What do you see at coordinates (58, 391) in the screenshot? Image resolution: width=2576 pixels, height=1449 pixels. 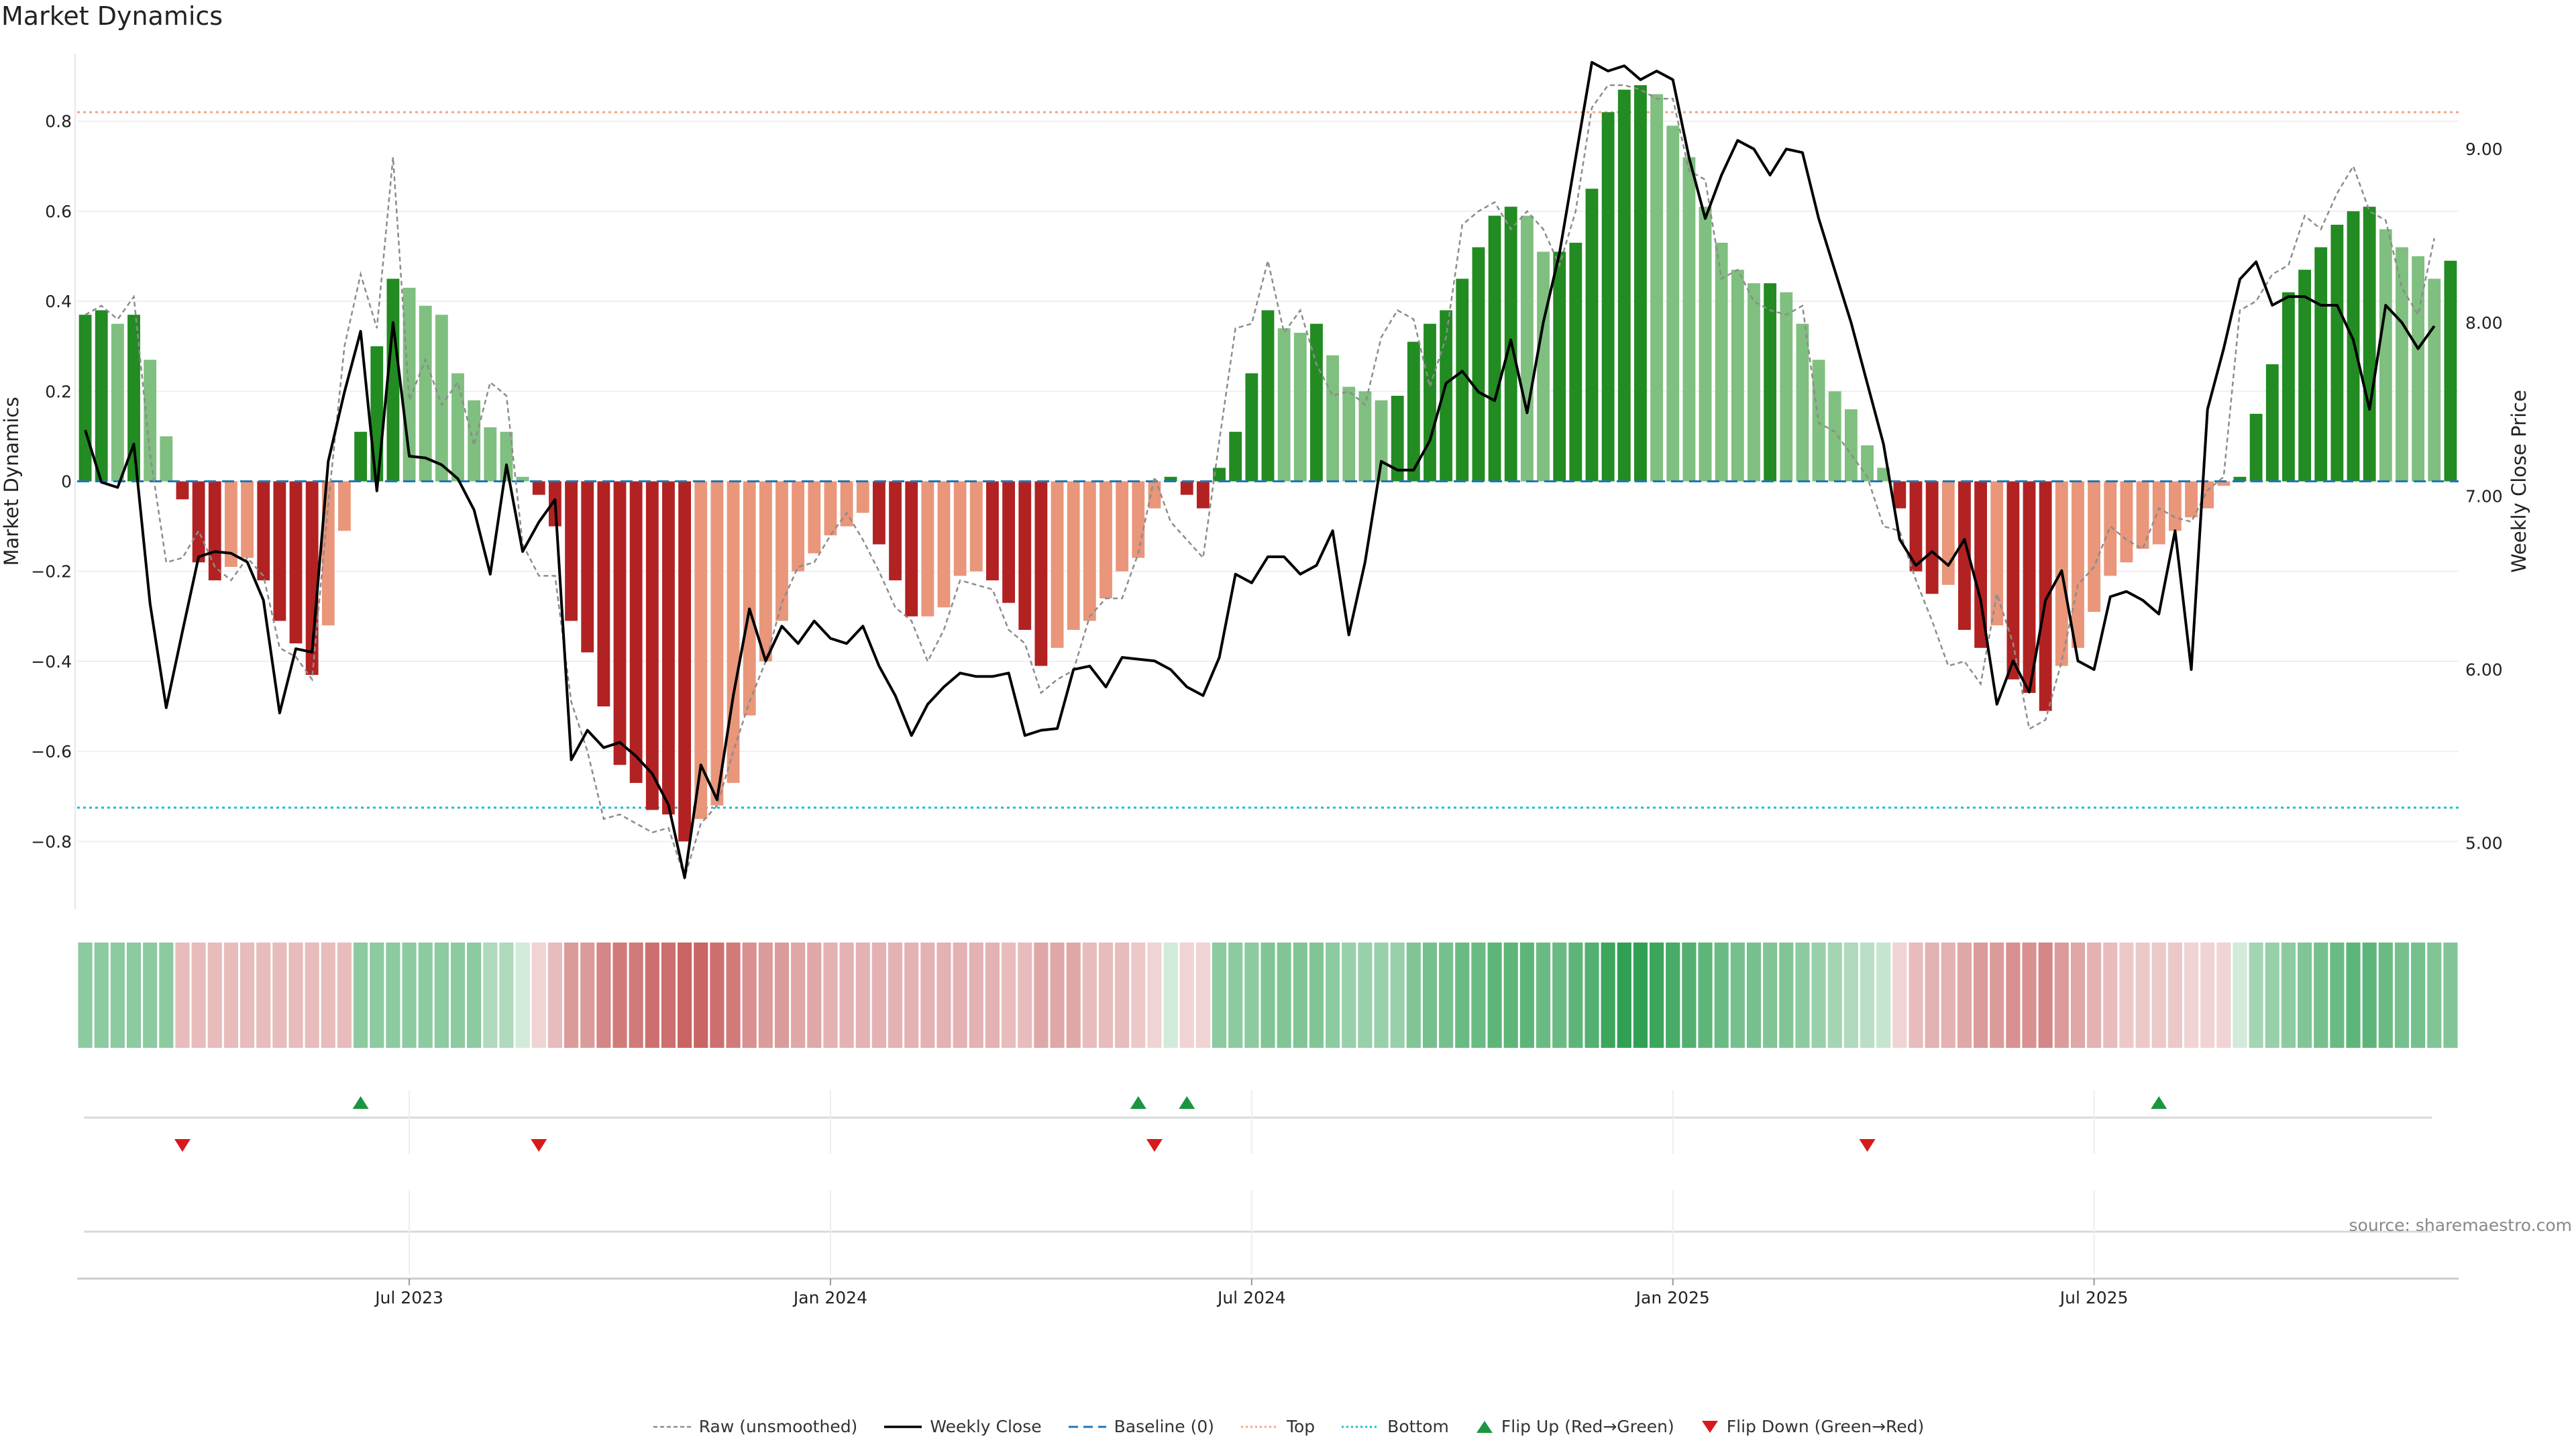 I see `y-tick-label: 0.2` at bounding box center [58, 391].